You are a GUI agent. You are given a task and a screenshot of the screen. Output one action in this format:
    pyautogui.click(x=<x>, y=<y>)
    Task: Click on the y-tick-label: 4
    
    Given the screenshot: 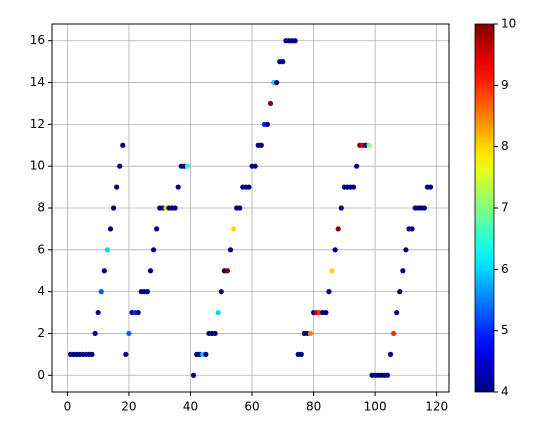 What is the action you would take?
    pyautogui.click(x=41, y=291)
    